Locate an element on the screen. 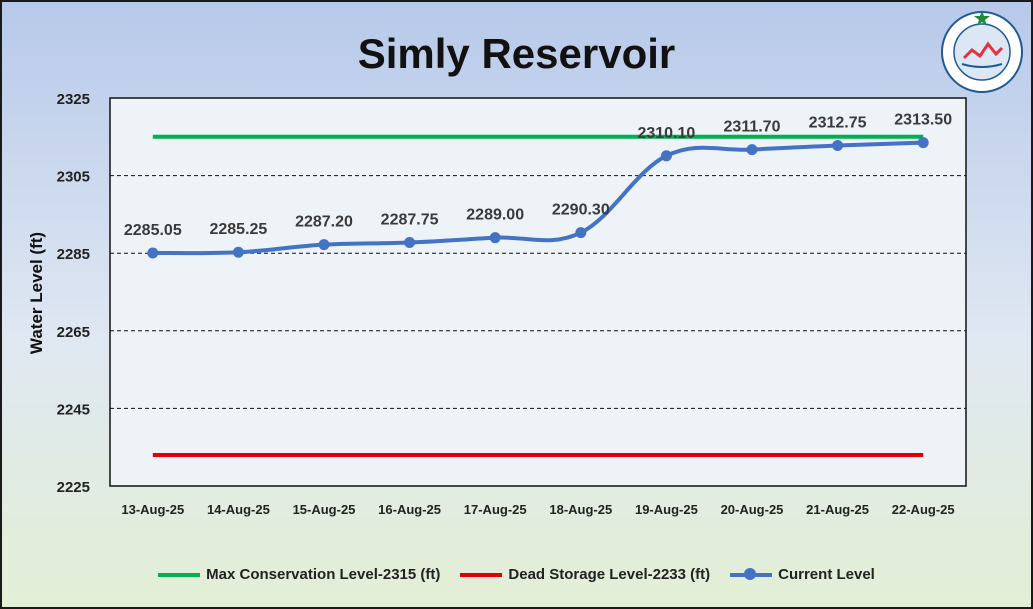 The width and height of the screenshot is (1033, 609). y-tick-label: 2305 is located at coordinates (73, 177).